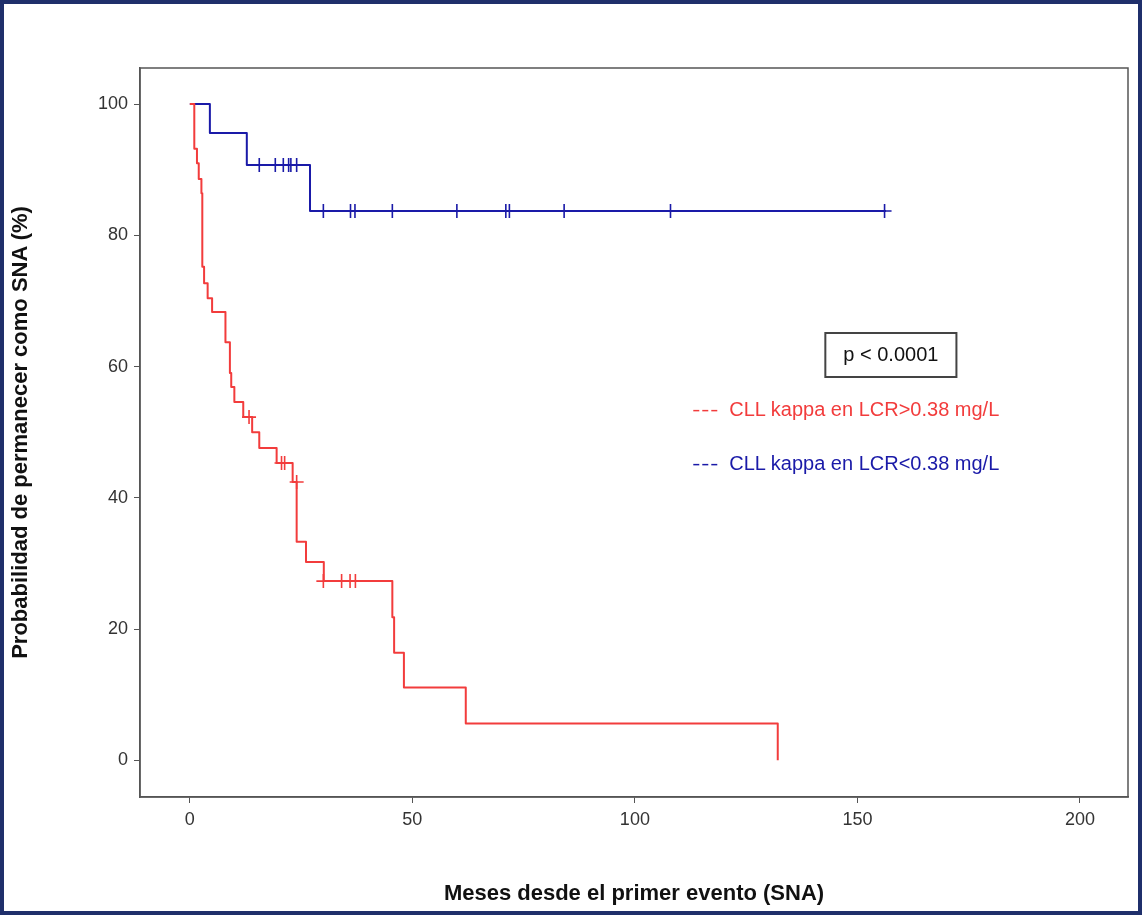 This screenshot has height=915, width=1142. I want to click on x-axis-title: Meses desde el primer evento (SNA), so click(634, 892).